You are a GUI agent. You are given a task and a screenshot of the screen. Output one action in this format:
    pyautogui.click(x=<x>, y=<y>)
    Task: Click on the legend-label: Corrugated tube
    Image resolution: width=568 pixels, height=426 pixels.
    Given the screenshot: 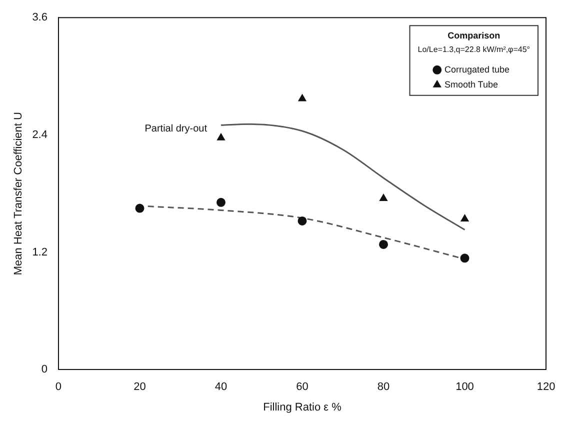 What is the action you would take?
    pyautogui.click(x=477, y=69)
    